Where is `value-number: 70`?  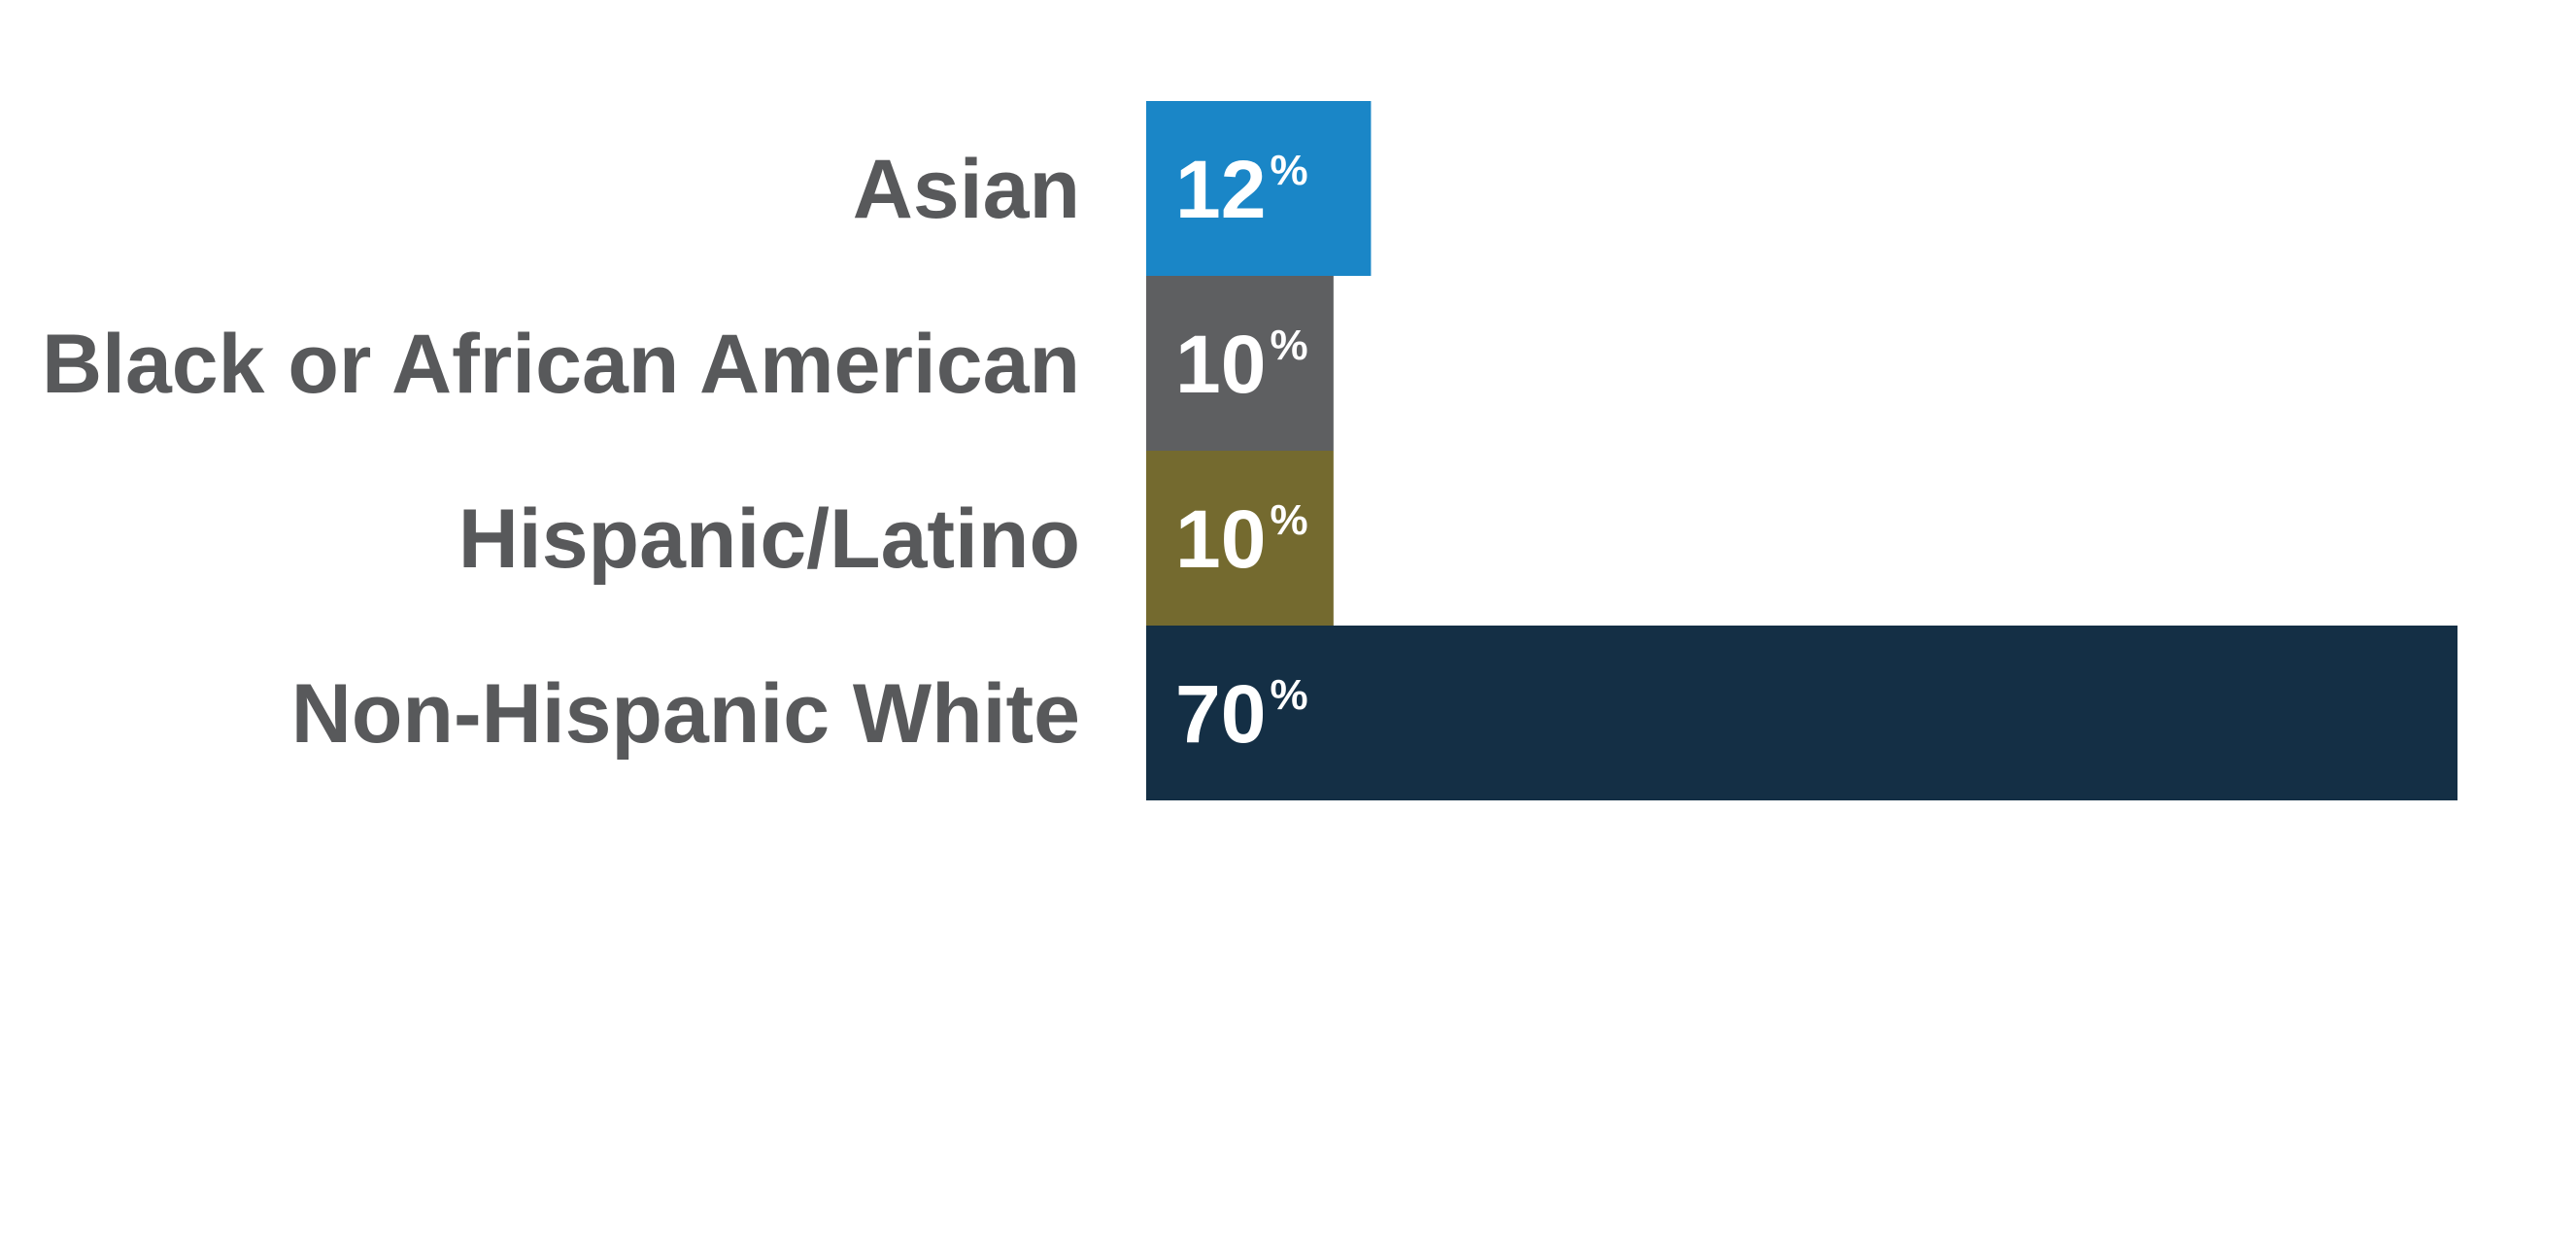
value-number: 70 is located at coordinates (1220, 714).